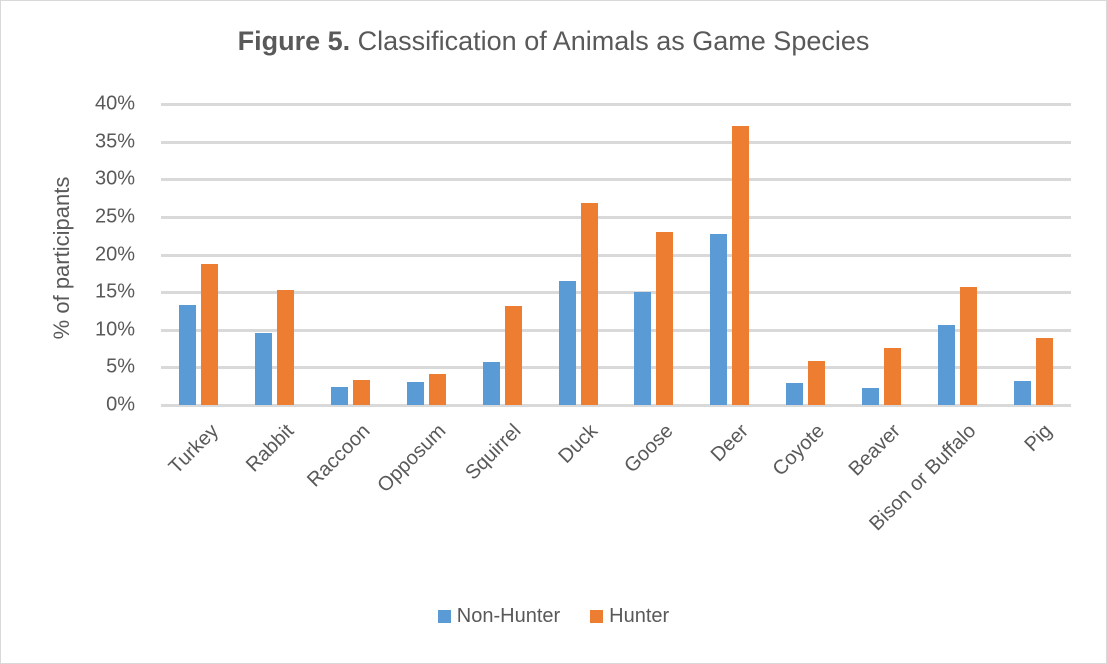 This screenshot has height=664, width=1107. Describe the element at coordinates (294, 41) in the screenshot. I see `title-bold: Figure 5.` at that location.